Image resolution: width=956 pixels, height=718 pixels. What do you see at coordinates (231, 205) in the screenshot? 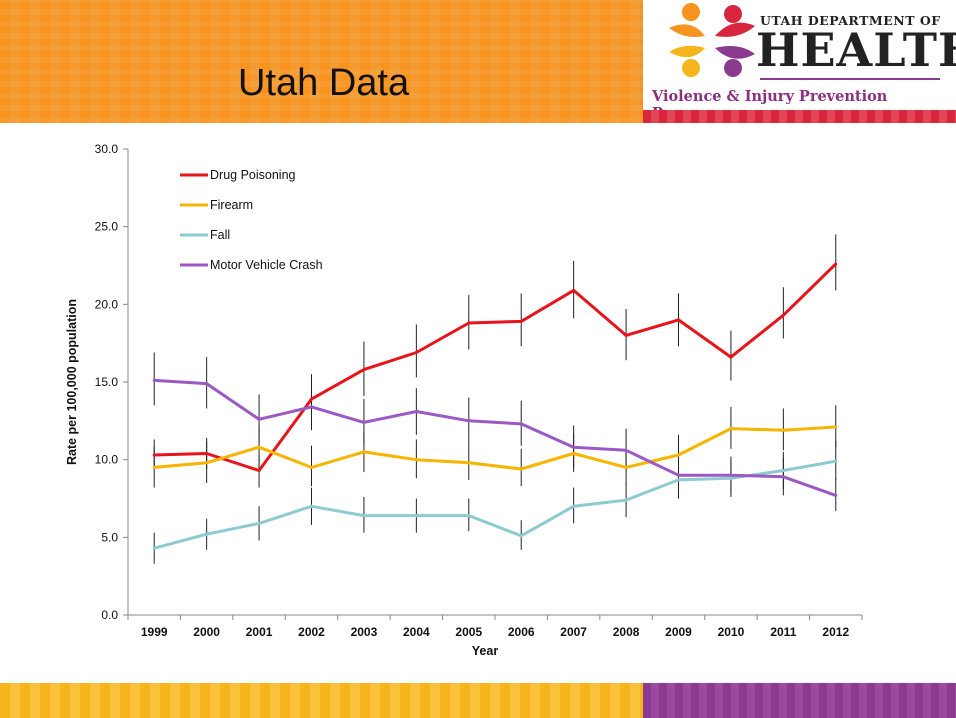
I see `legend-label: Firearm` at bounding box center [231, 205].